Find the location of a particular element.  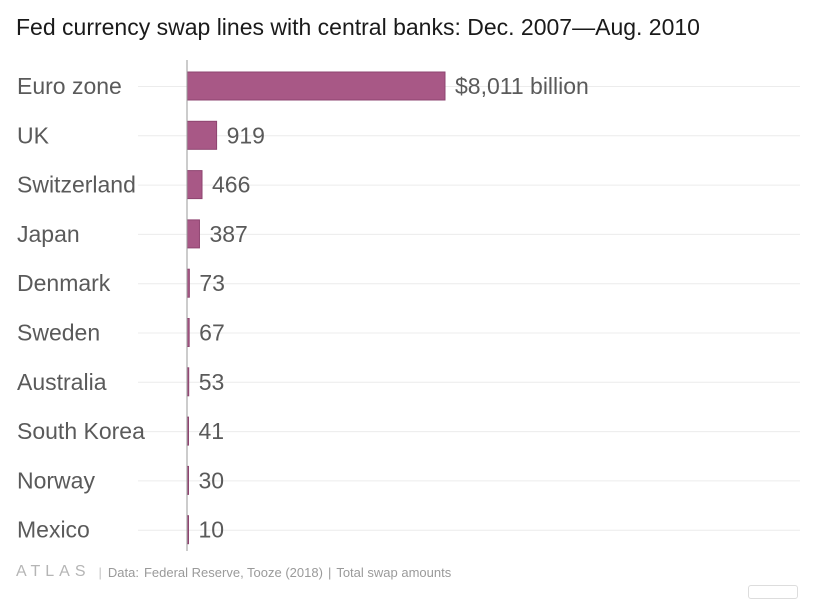

category-label: Japan is located at coordinates (48, 234).